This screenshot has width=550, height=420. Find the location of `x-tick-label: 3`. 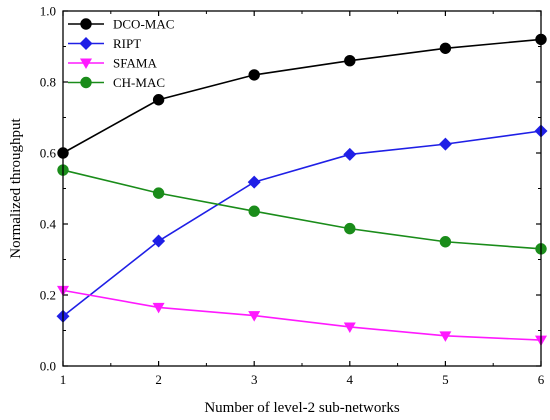

x-tick-label: 3 is located at coordinates (254, 379).